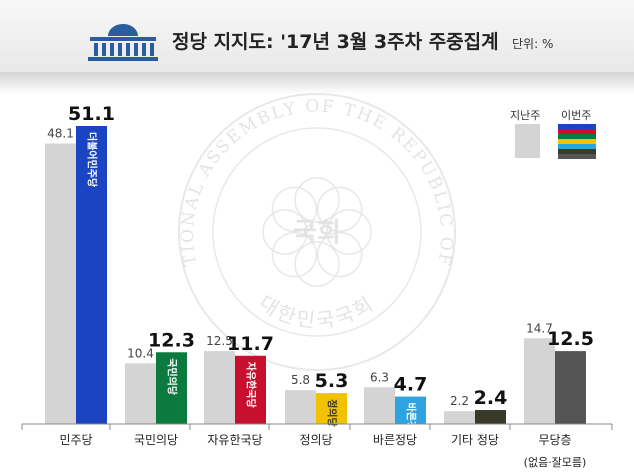 This screenshot has height=476, width=634. What do you see at coordinates (60, 133) in the screenshot?
I see `value-label-previous-0: 48.1` at bounding box center [60, 133].